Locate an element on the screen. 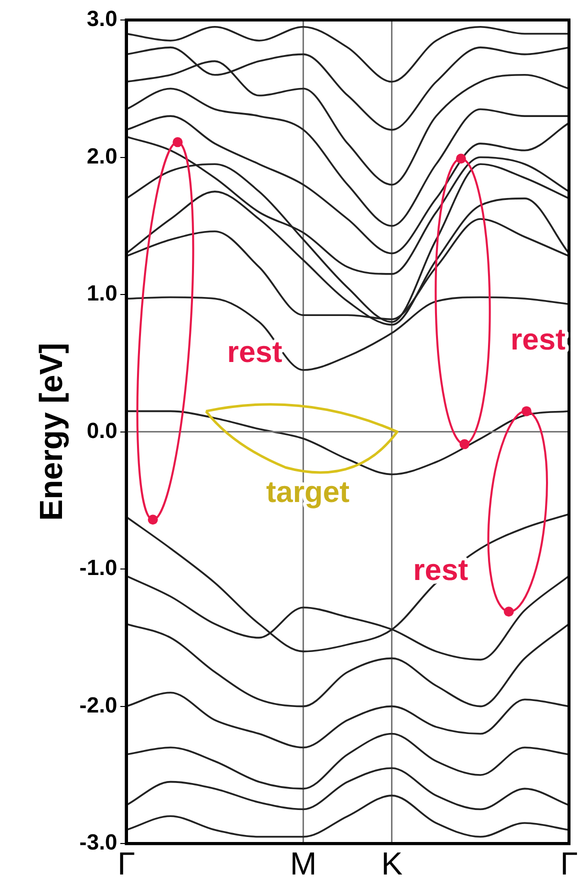  y-tick-label: 3.0 is located at coordinates (102, 19).